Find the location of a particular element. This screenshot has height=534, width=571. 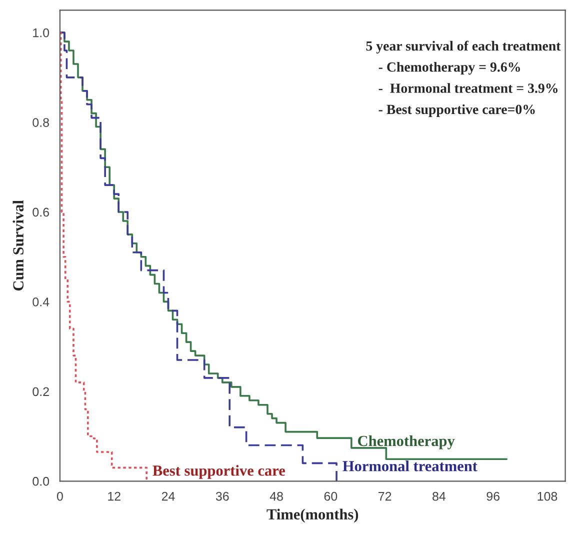

y-tick-label: 0.8 is located at coordinates (40, 122).